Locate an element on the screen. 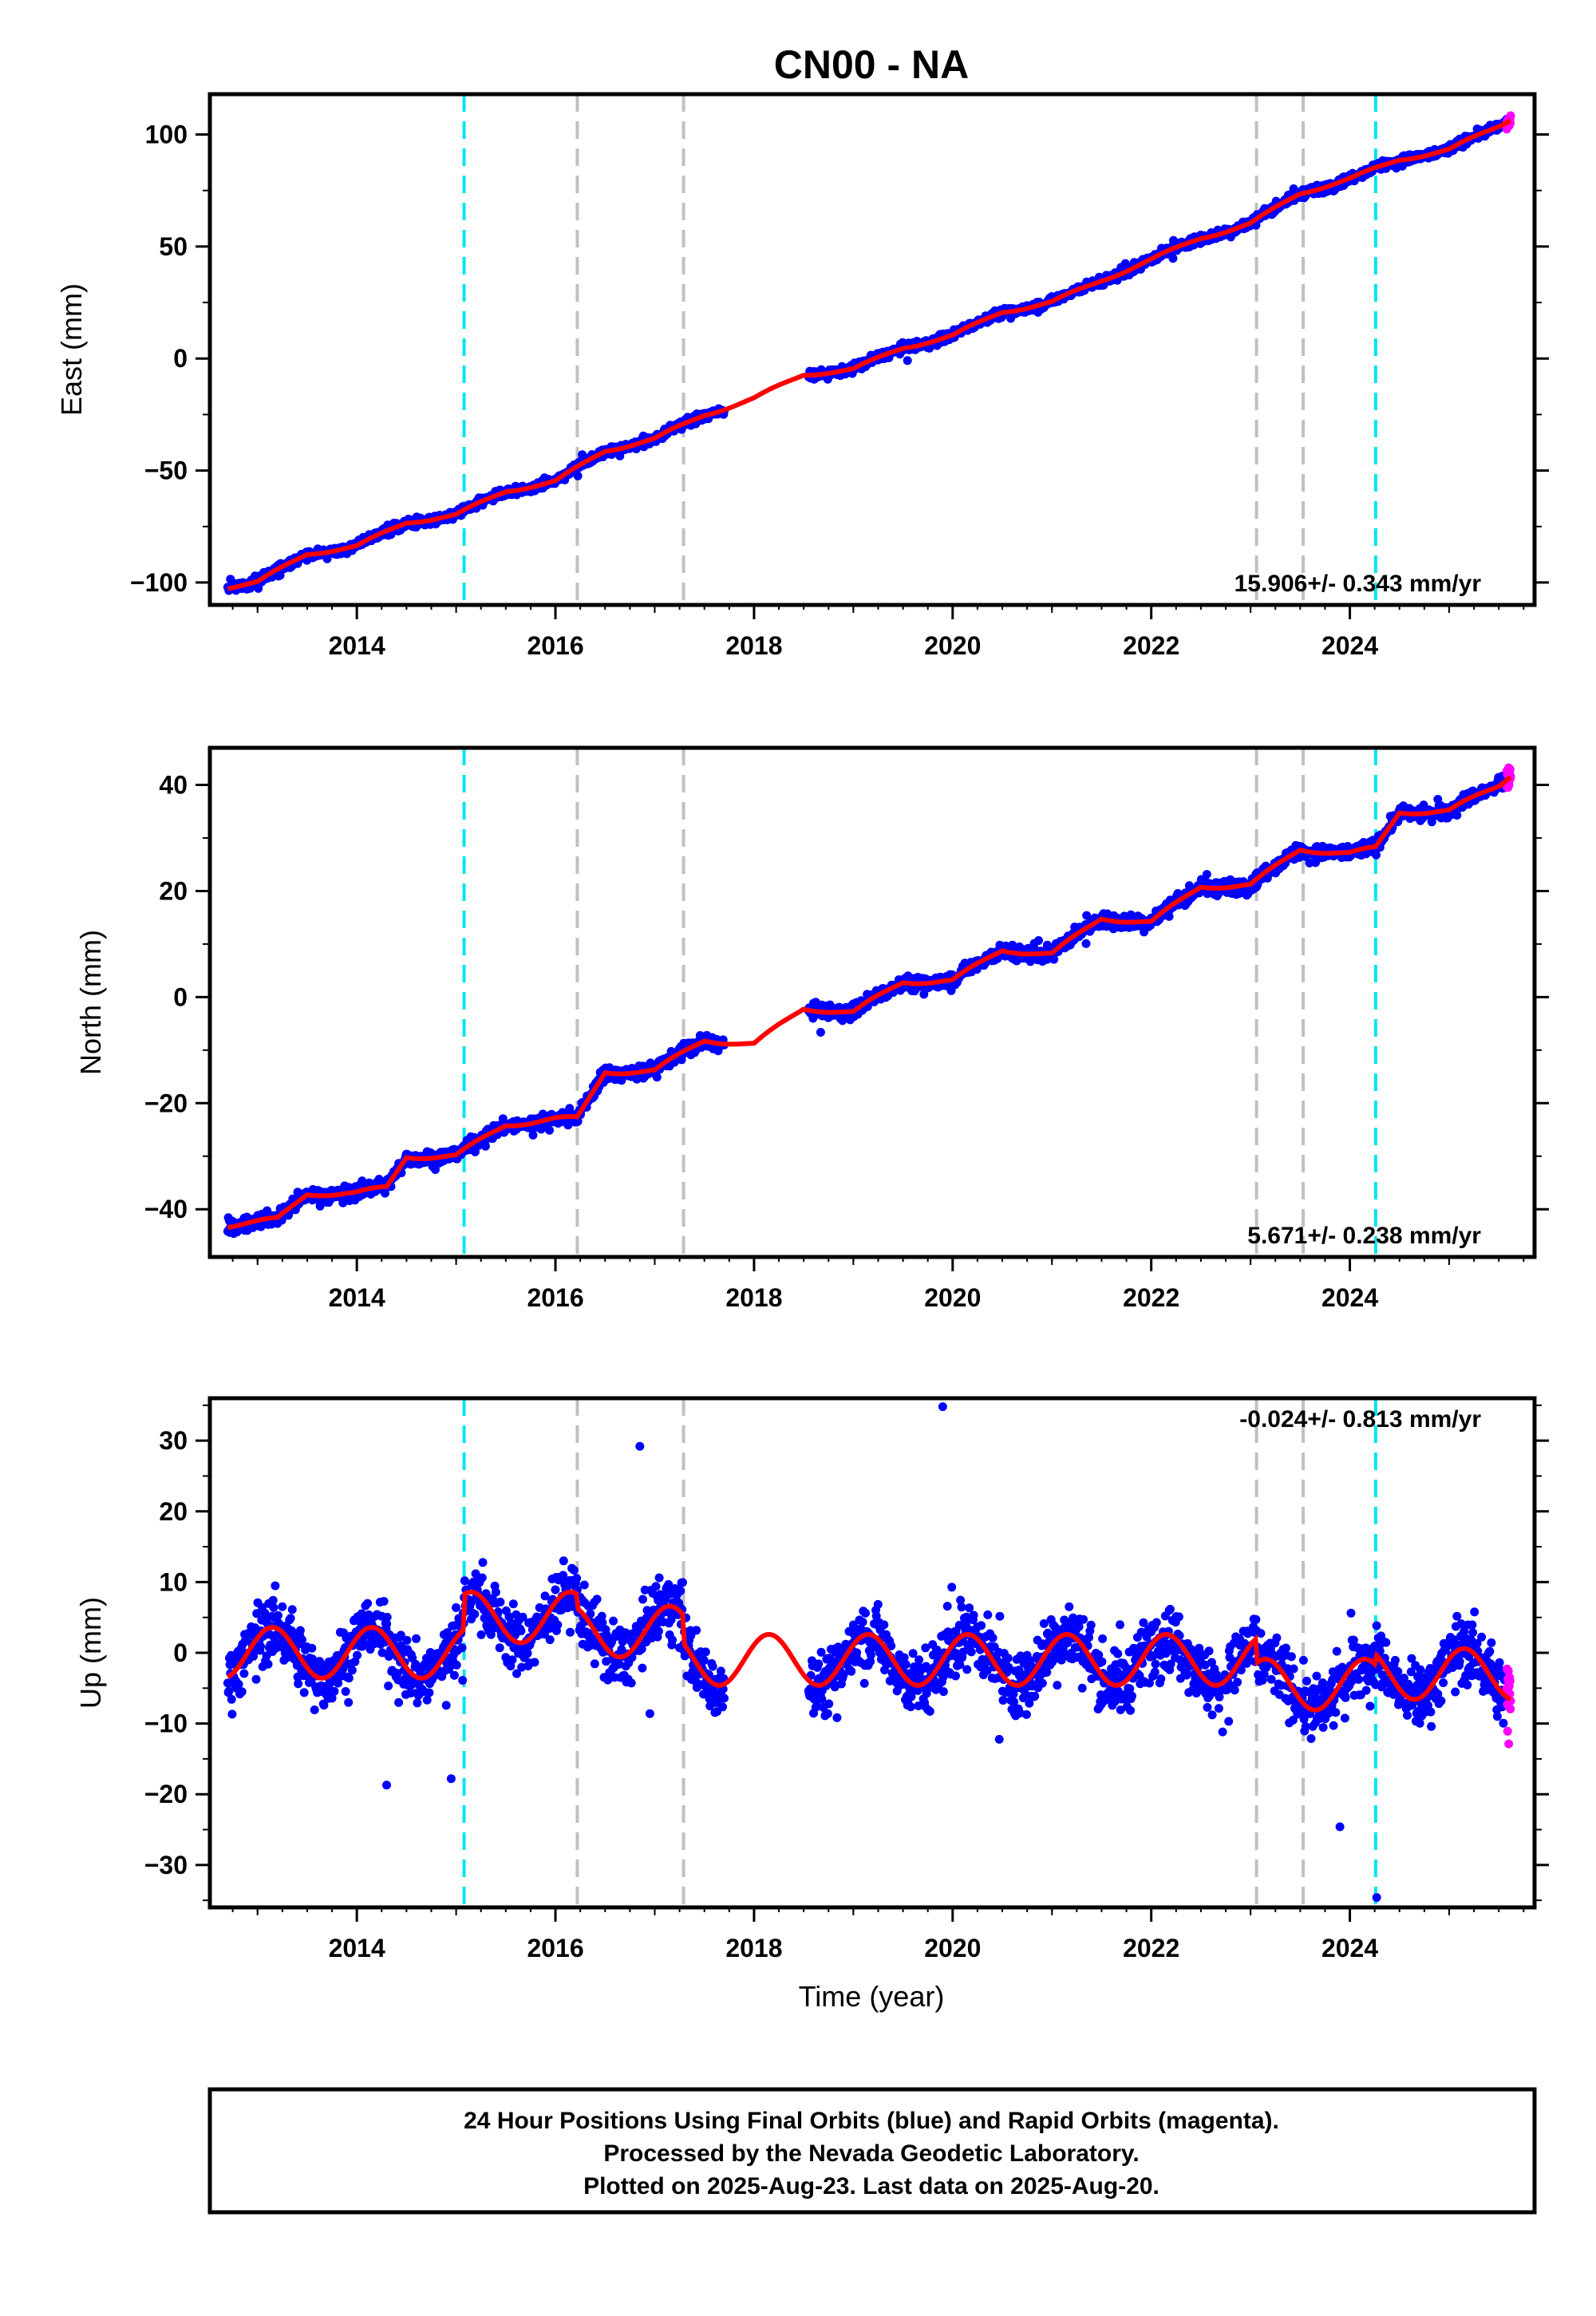 This screenshot has width=1596, height=2316. north-xtick-label: 2018 is located at coordinates (753, 1297).